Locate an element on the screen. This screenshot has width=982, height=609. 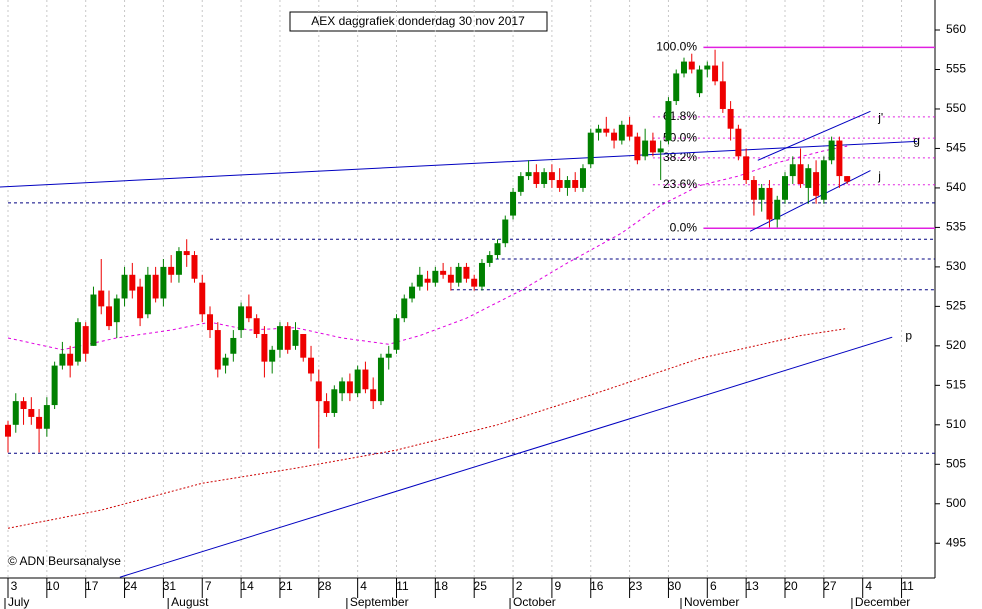
y-tick-label: 550 is located at coordinates (956, 108).